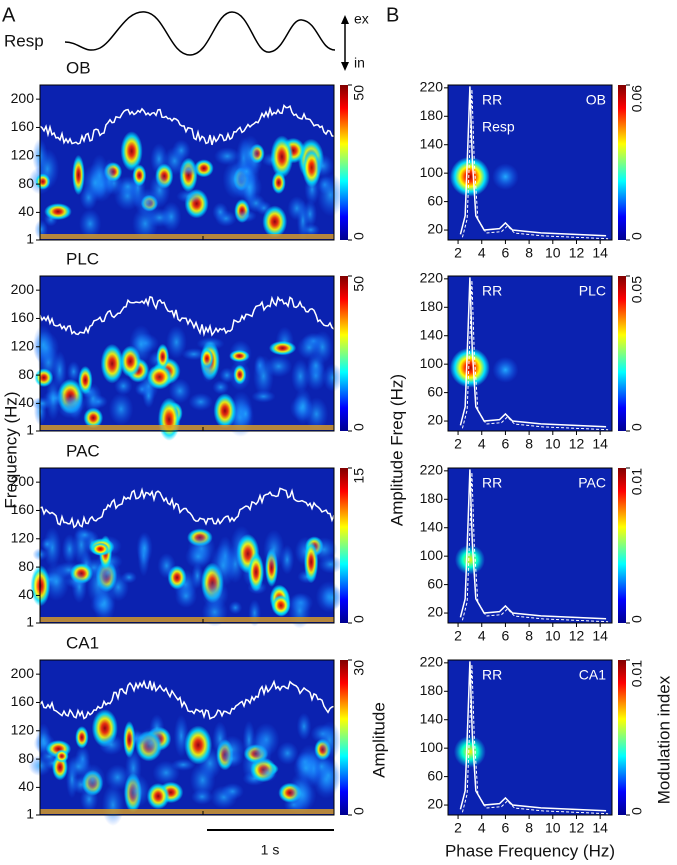 The height and width of the screenshot is (865, 677). Describe the element at coordinates (432, 115) in the screenshot. I see `y-tick-label: 180` at that location.